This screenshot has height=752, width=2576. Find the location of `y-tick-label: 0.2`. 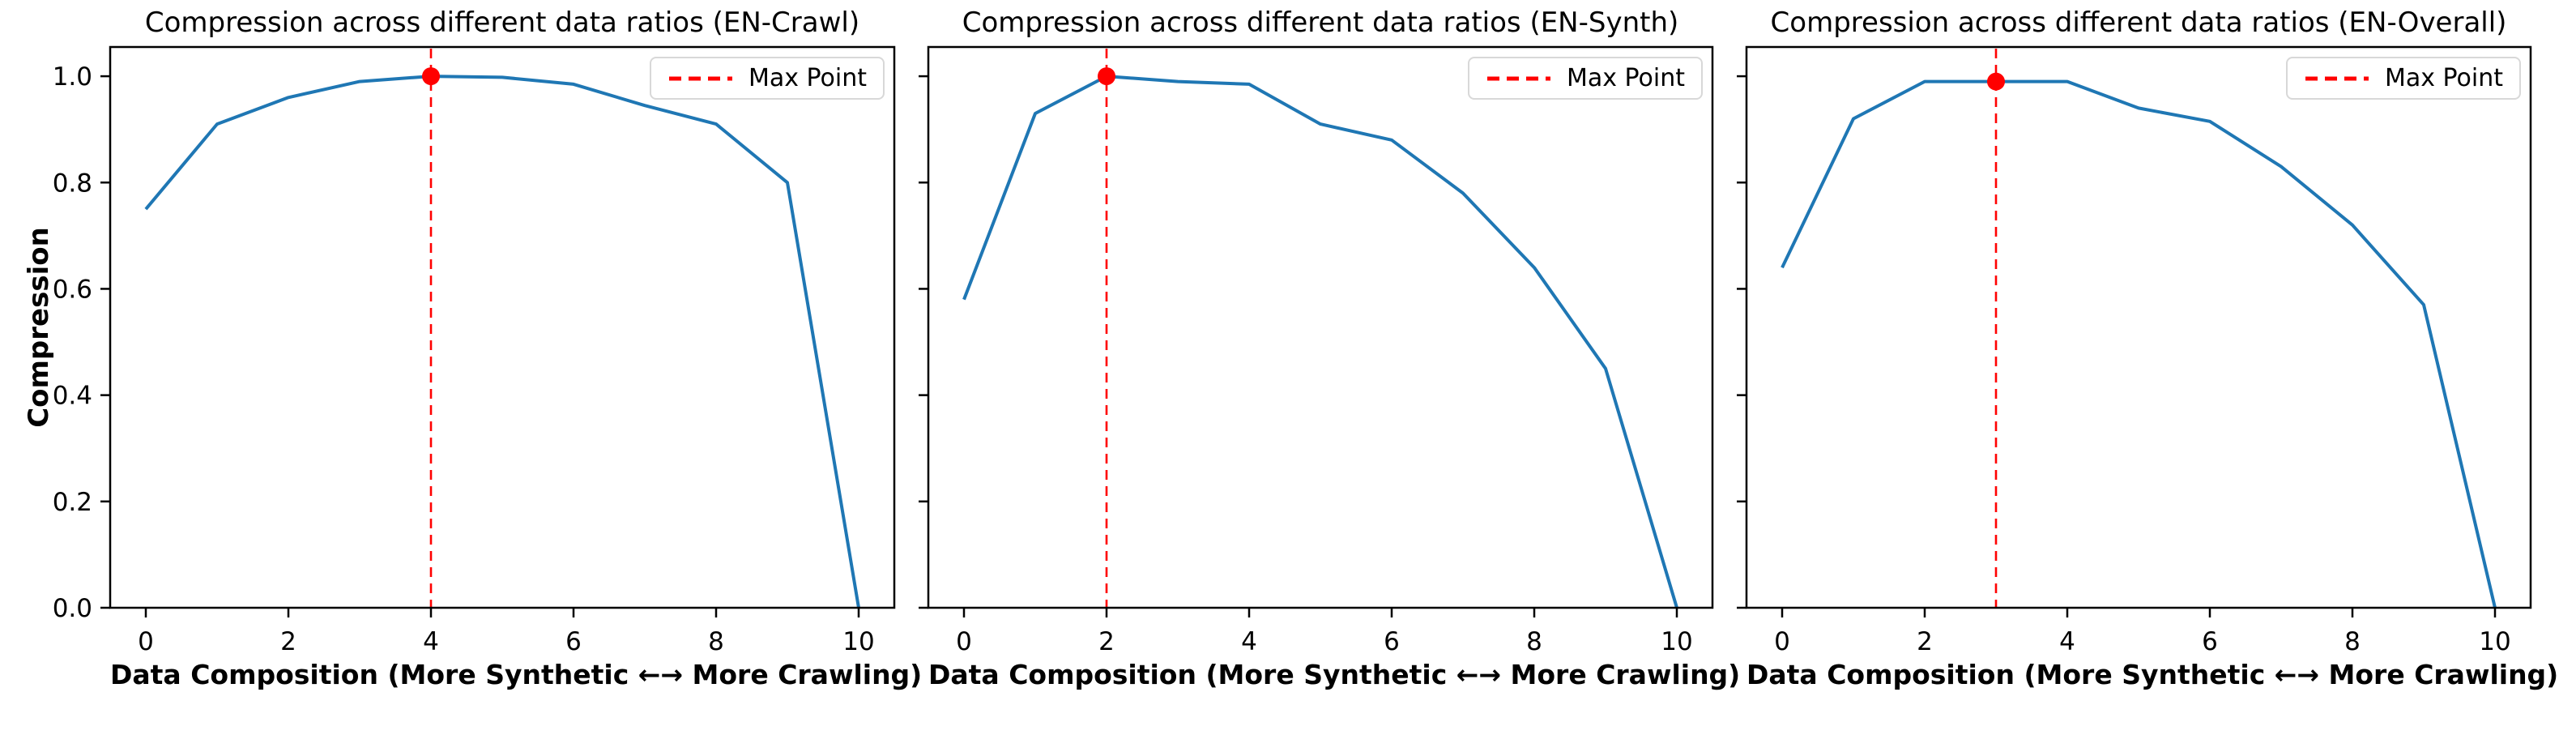

y-tick-label: 0.2 is located at coordinates (73, 502).